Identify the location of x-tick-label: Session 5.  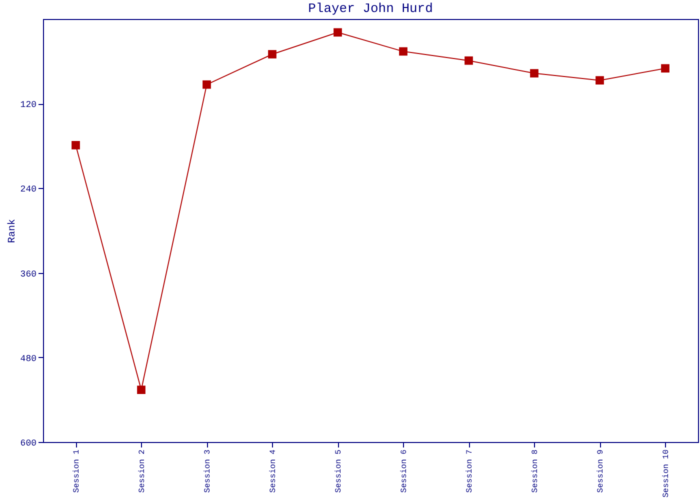
(339, 471).